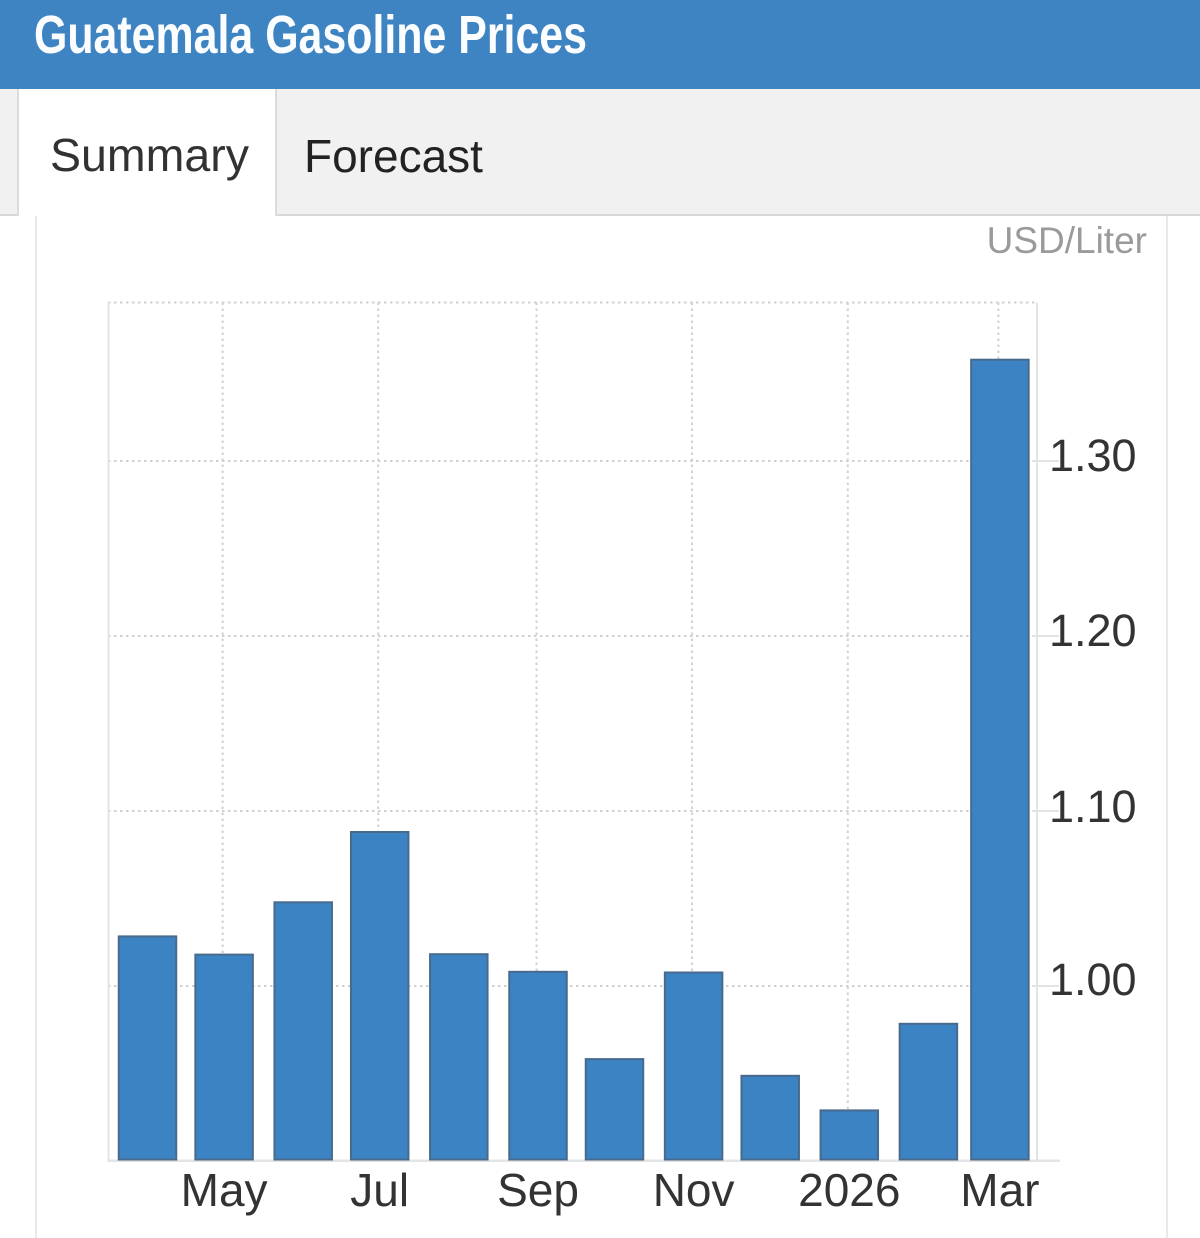  Describe the element at coordinates (694, 1190) in the screenshot. I see `svg-text: Nov` at that location.